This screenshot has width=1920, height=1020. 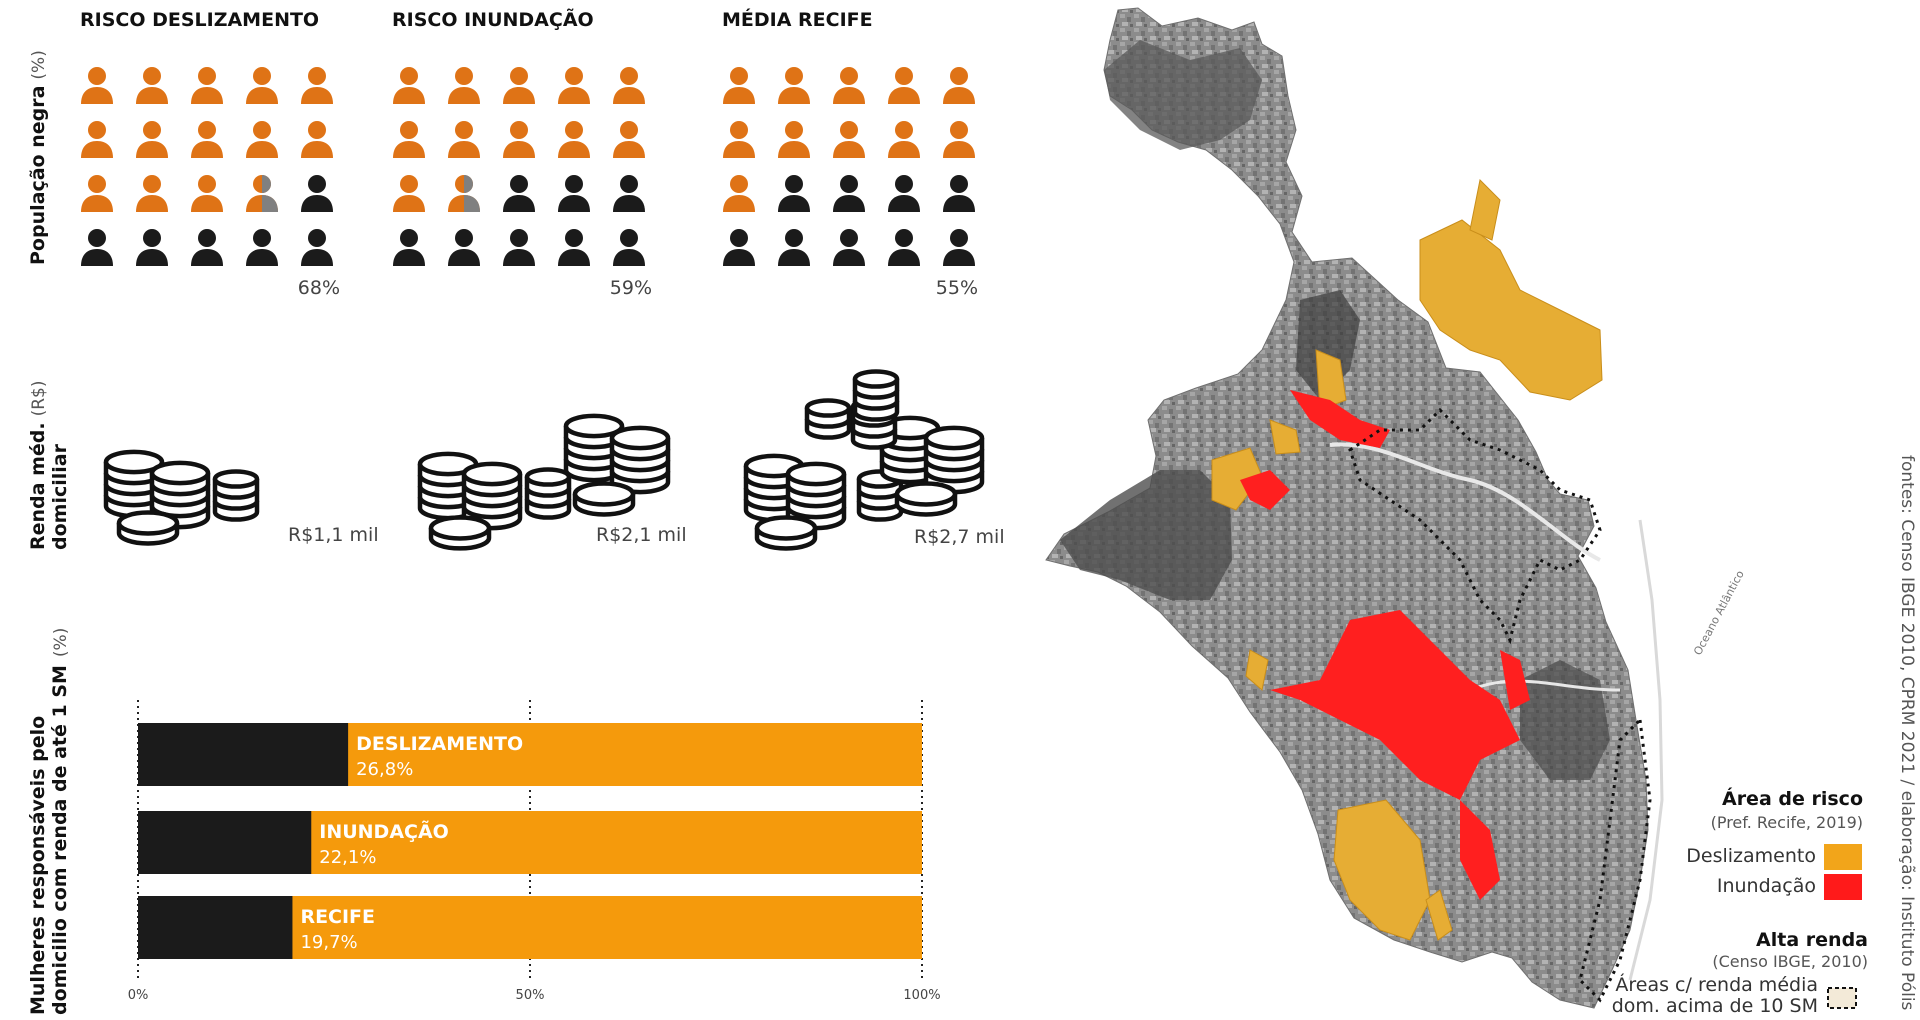 I want to click on row-label-income-1: Renda méd.(R$), so click(x=38, y=466).